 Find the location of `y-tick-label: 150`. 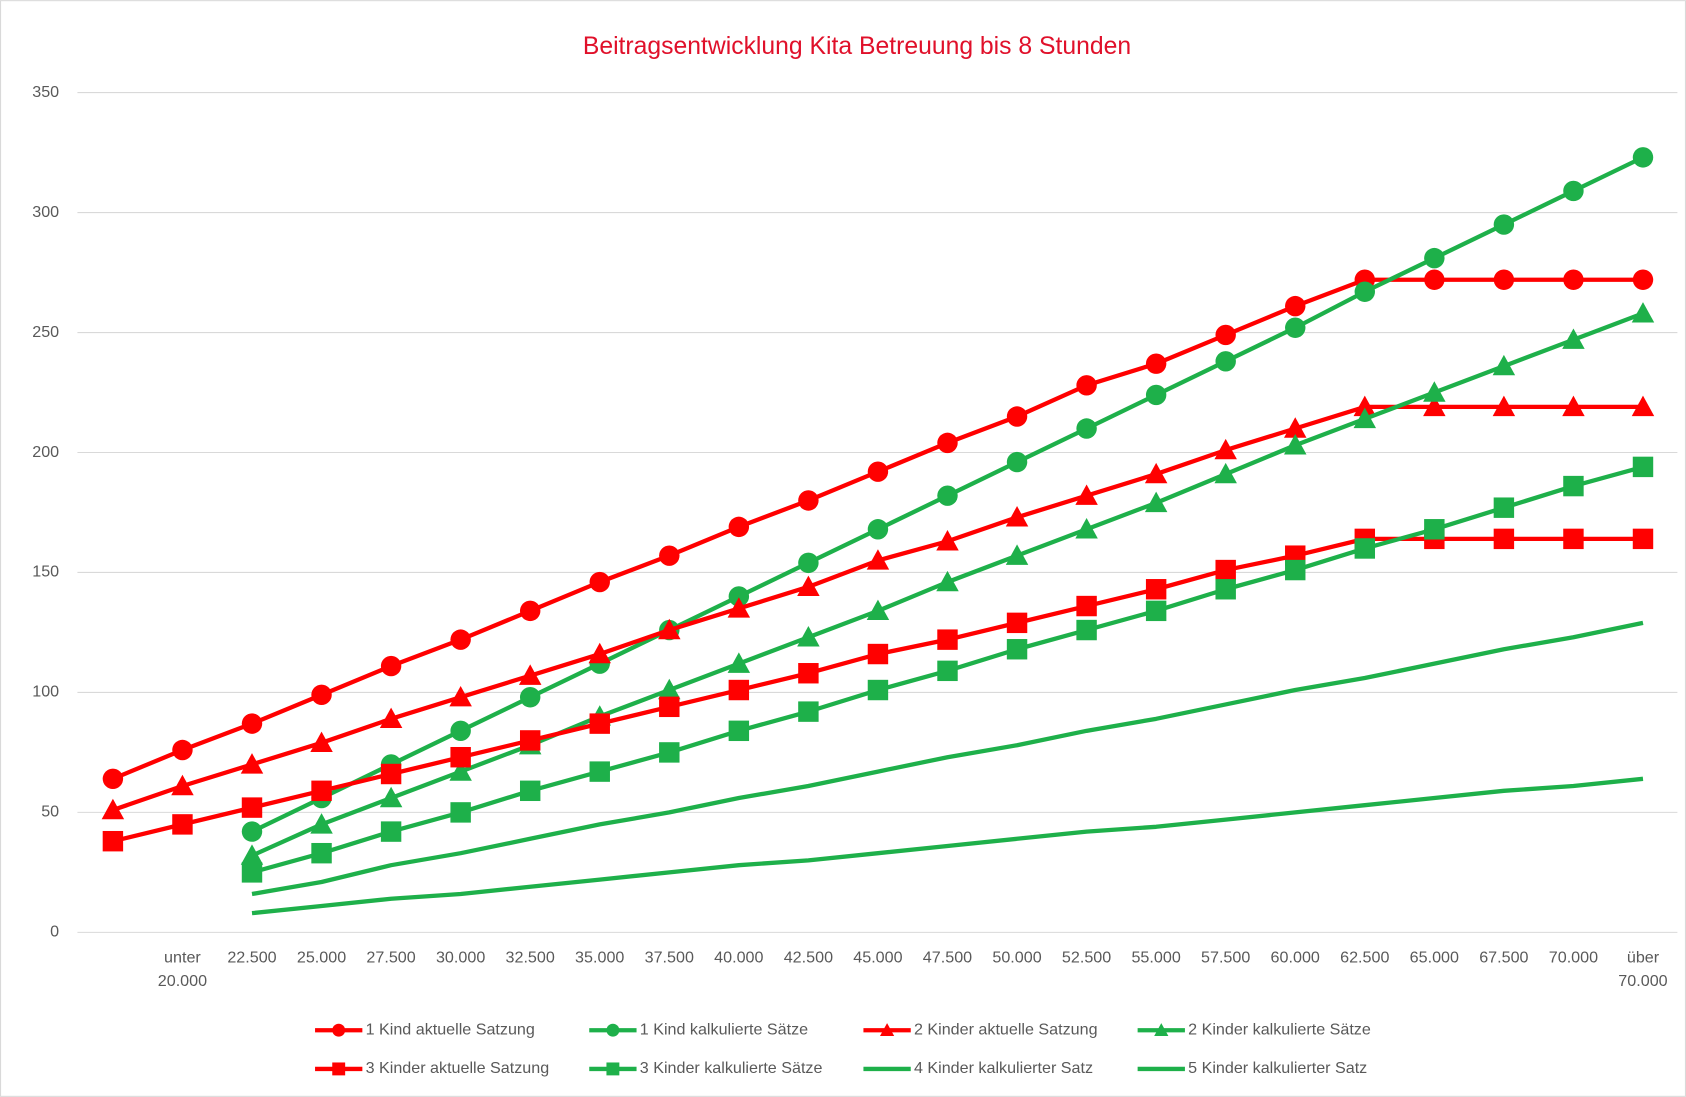

y-tick-label: 150 is located at coordinates (45, 572).